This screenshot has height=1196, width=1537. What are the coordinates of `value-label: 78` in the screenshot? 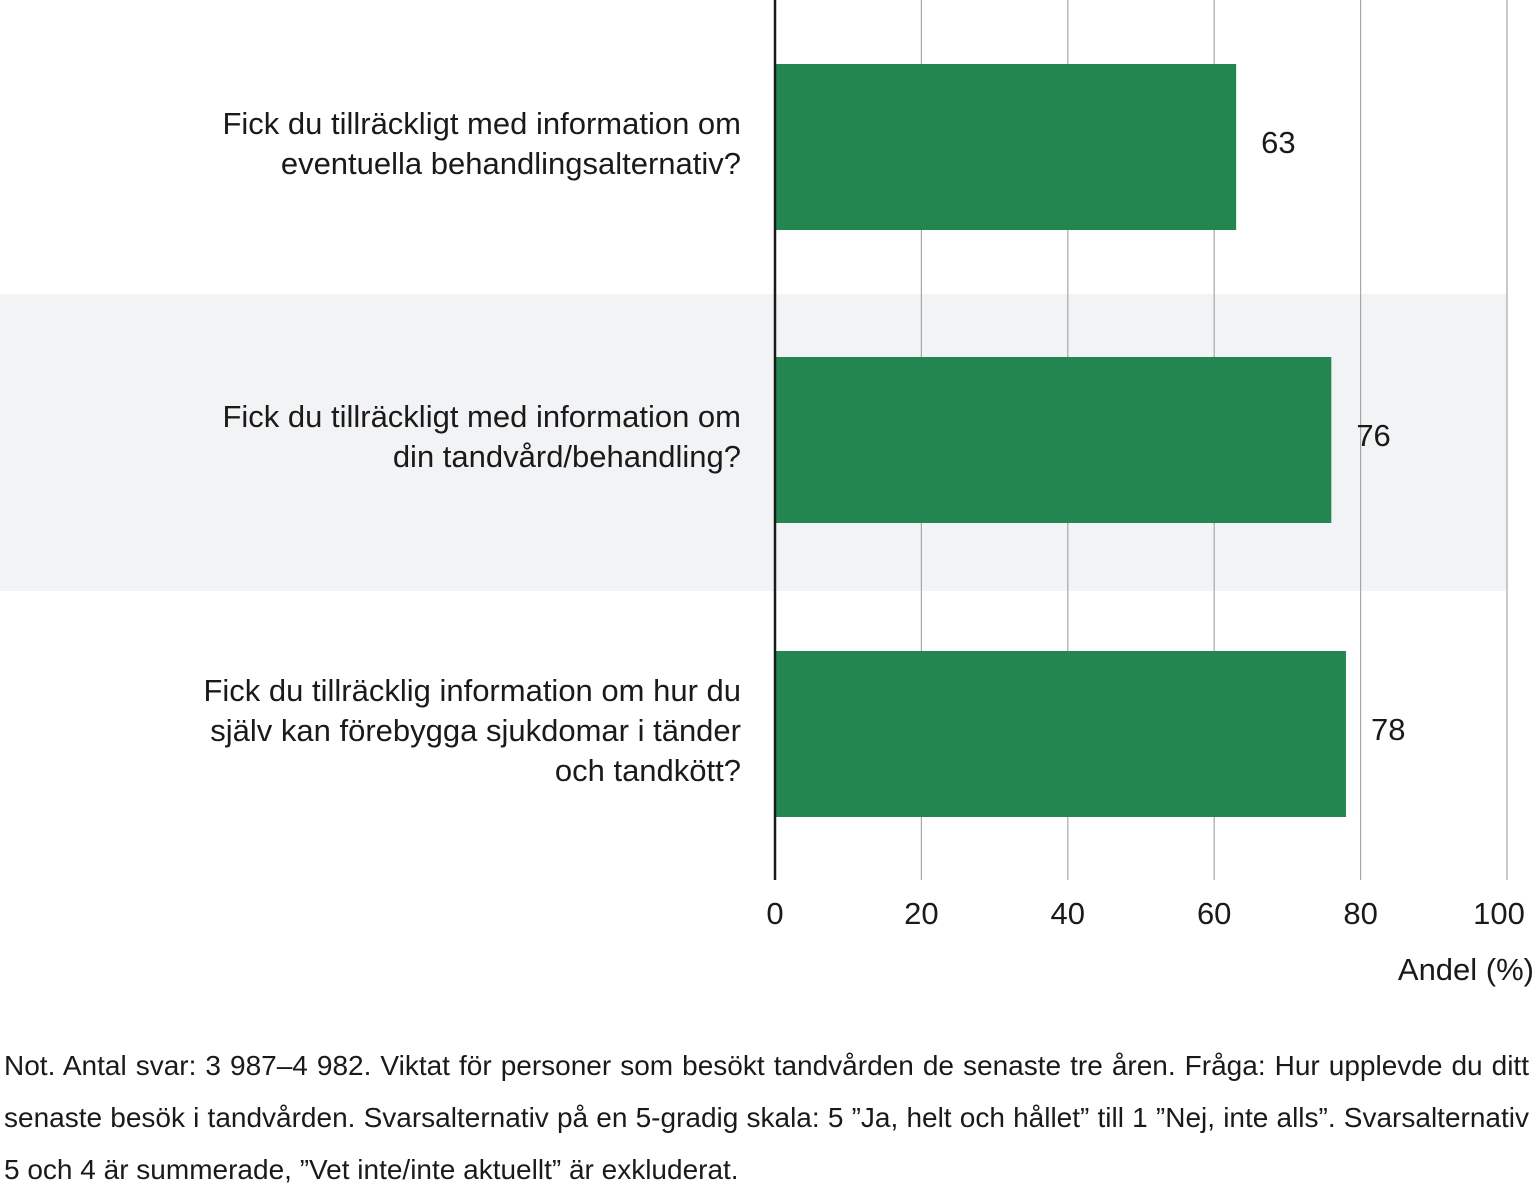 It's located at (1388, 729).